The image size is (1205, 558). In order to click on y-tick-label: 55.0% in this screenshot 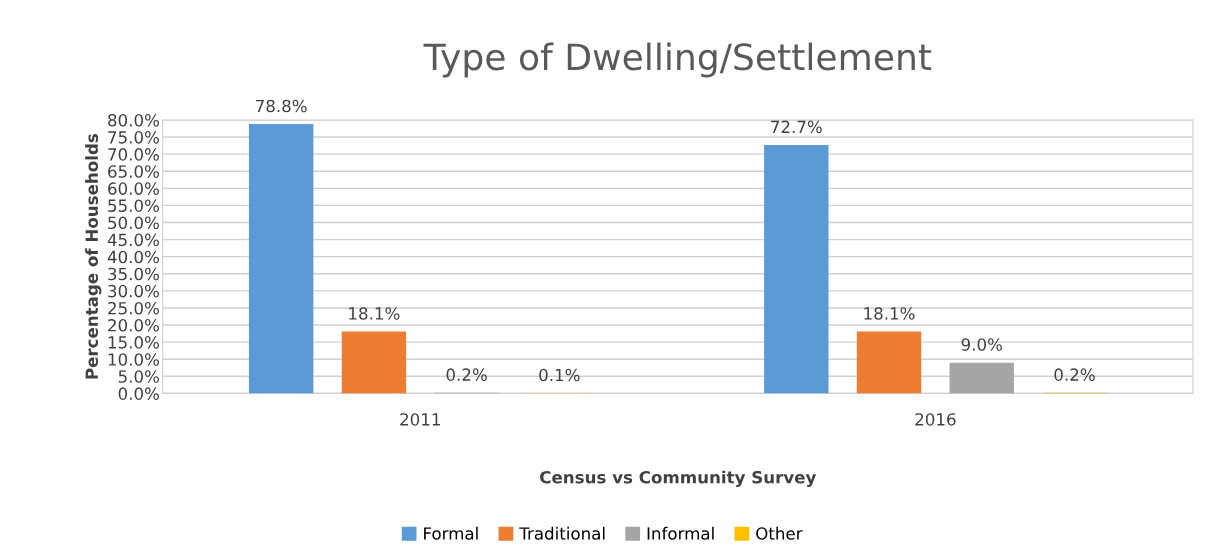, I will do `click(133, 205)`.